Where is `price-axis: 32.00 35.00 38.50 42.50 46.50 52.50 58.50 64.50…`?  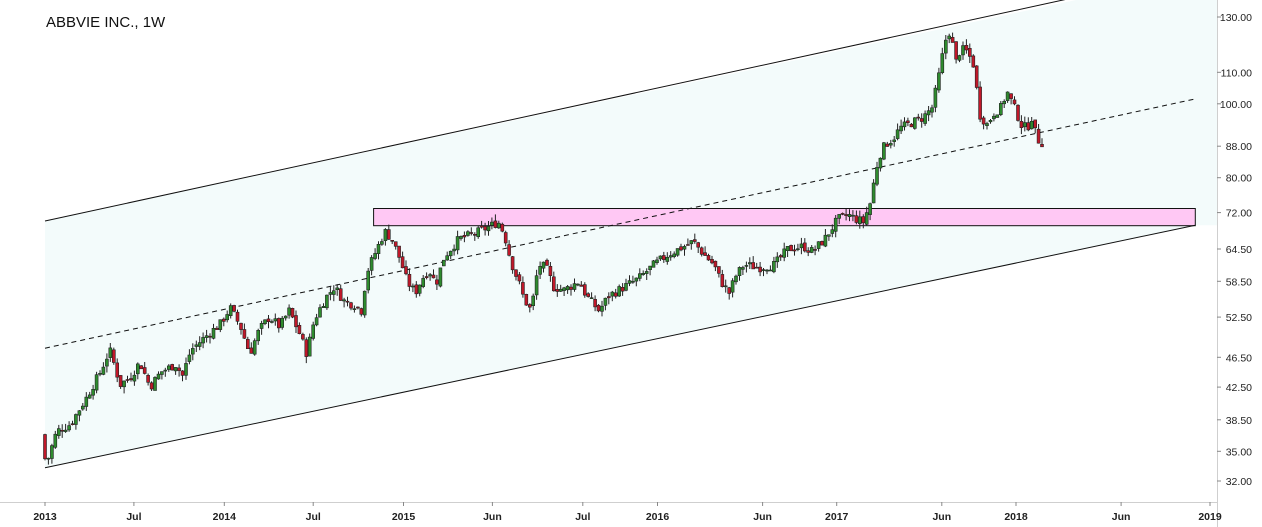
price-axis: 32.00 35.00 38.50 42.50 46.50 52.50 58.50 64.50… is located at coordinates (1234, 250).